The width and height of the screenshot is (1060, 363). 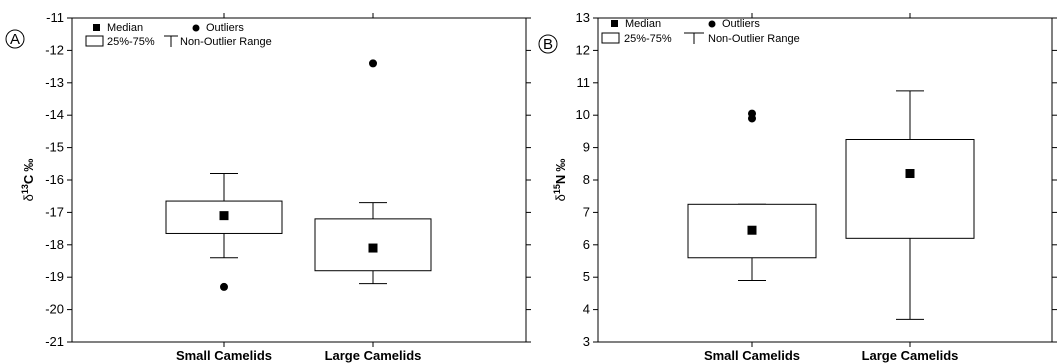 I want to click on y-tick-label: -18, so click(x=54, y=244).